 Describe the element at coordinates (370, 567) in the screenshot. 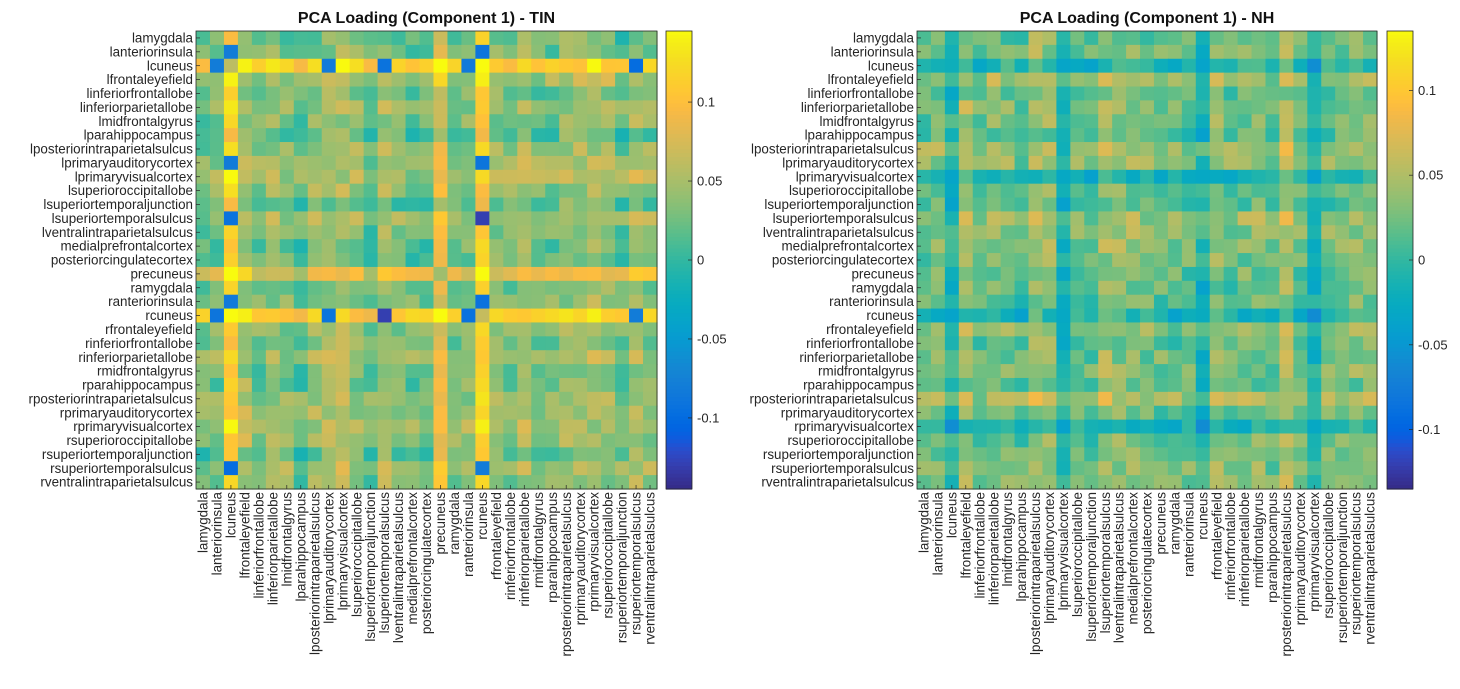

I see `column-label: lsuperiortemporaljunction` at that location.